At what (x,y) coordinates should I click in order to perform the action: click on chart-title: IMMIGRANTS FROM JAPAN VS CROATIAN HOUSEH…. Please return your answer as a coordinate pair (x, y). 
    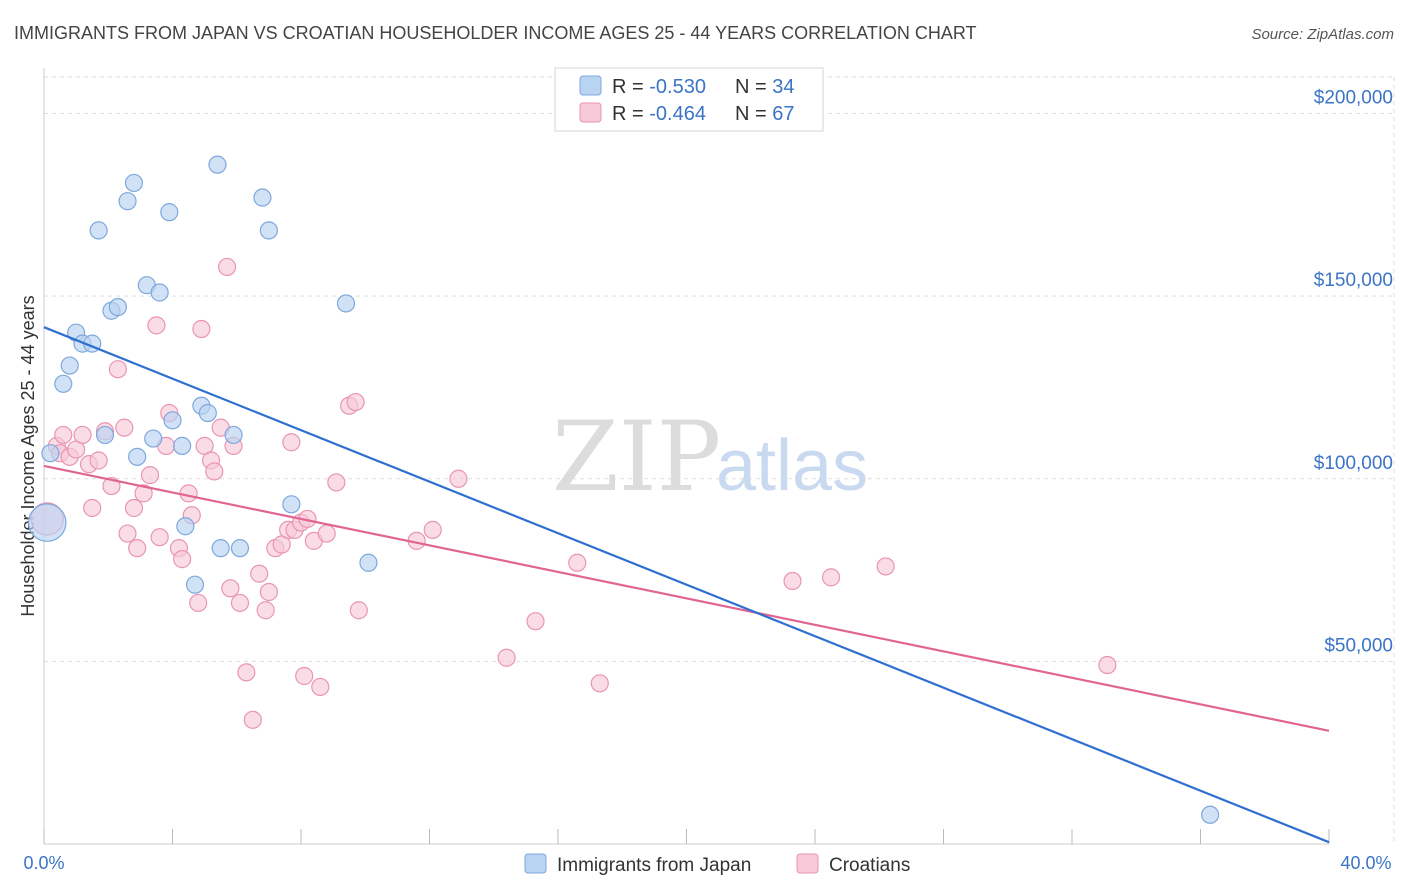
    Looking at the image, I should click on (495, 33).